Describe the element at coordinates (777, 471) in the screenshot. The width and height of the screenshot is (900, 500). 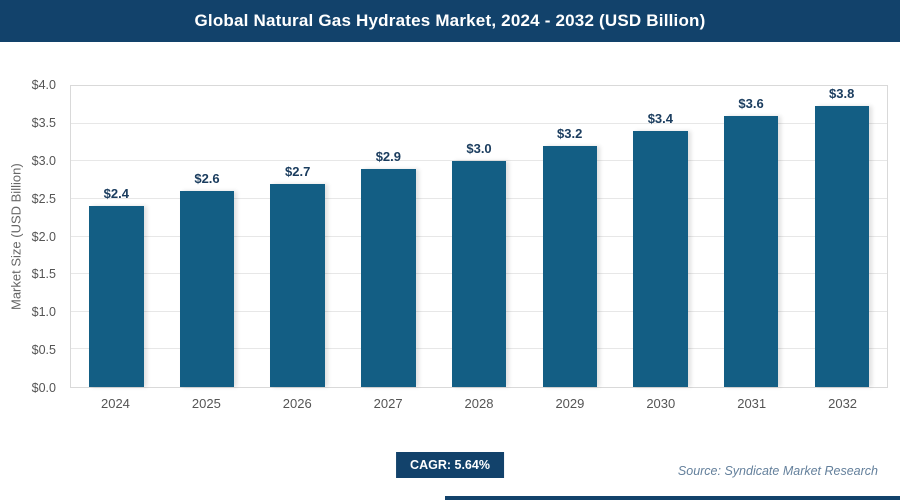
I see `source-credit: Source: Syndicate Market Research` at that location.